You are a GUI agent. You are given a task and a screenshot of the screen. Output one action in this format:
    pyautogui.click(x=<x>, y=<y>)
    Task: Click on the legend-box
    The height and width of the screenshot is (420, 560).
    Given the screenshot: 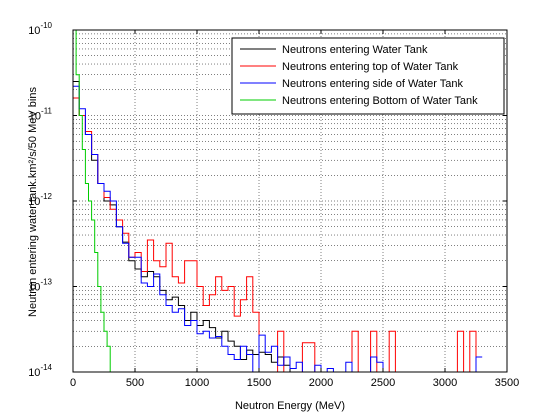 What is the action you would take?
    pyautogui.click(x=368, y=76)
    